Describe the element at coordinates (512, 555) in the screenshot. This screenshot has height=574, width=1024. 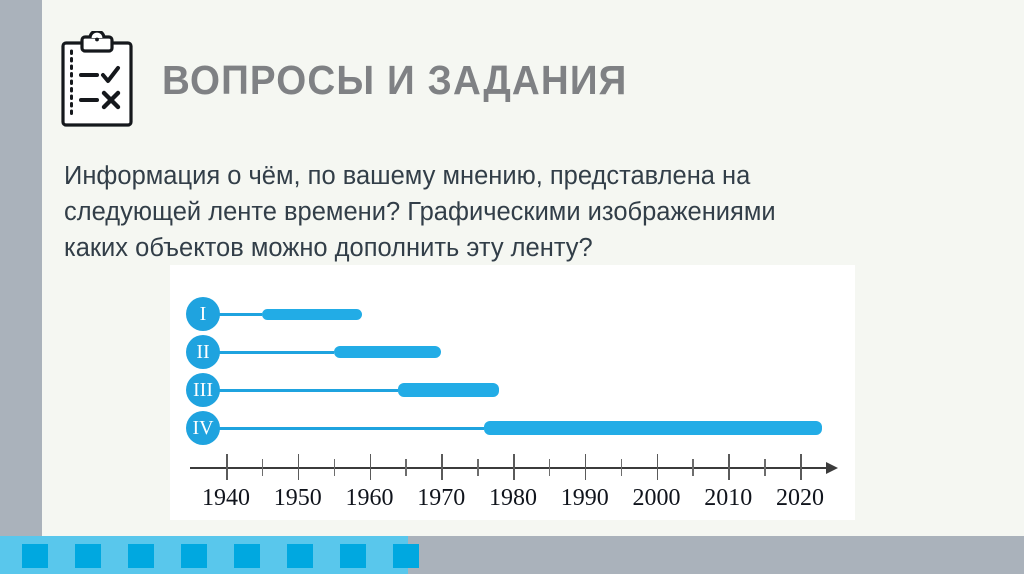
I see `bottom-decorative-band` at that location.